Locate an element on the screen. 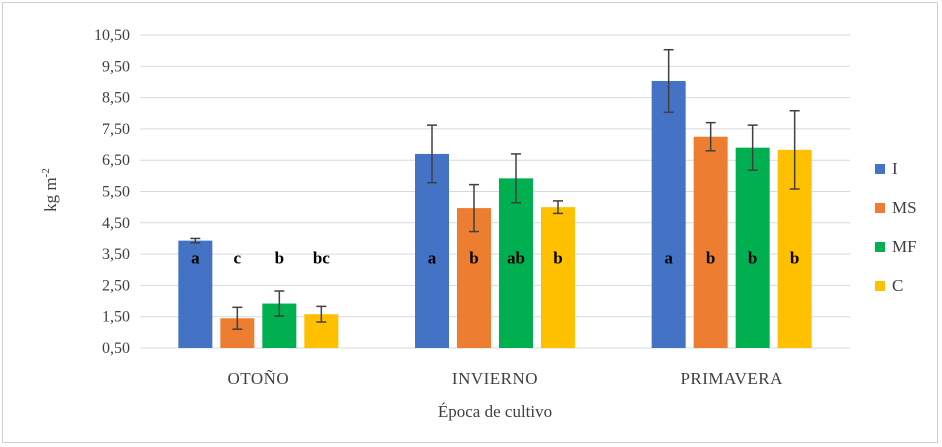 Image resolution: width=942 pixels, height=447 pixels. y-axis-title-main: kg m is located at coordinates (50, 194).